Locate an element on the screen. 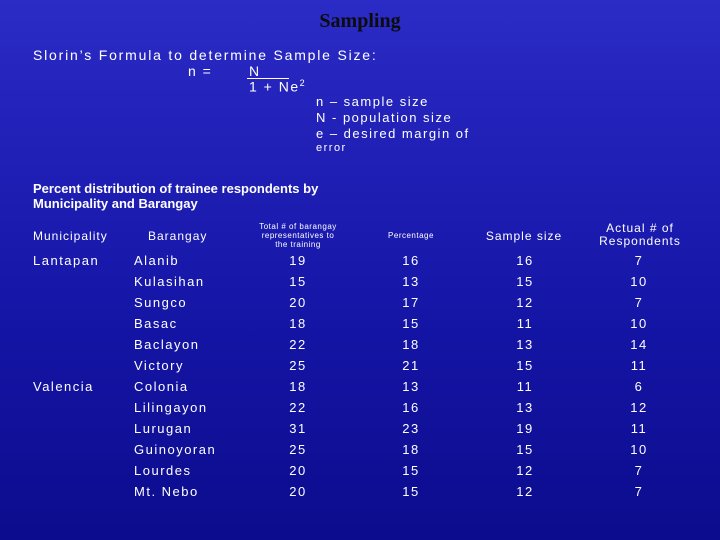 The width and height of the screenshot is (720, 540). cell-actual: 14 is located at coordinates (639, 344).